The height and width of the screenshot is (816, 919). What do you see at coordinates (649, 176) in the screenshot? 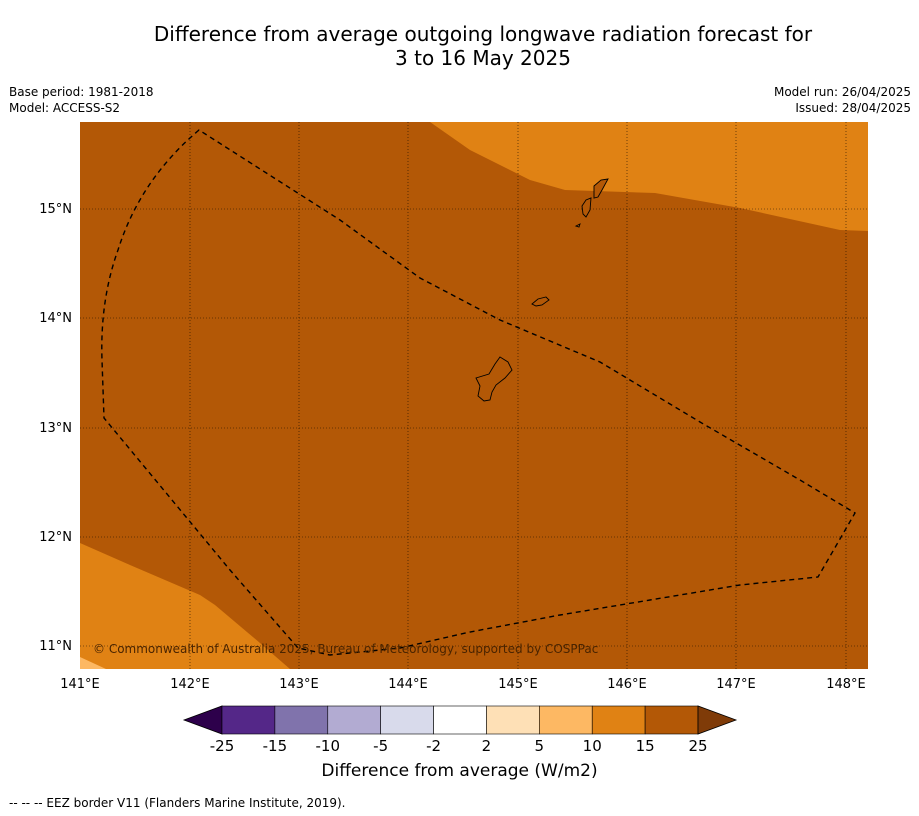
I see `anomaly-band-10-15-northeast` at bounding box center [649, 176].